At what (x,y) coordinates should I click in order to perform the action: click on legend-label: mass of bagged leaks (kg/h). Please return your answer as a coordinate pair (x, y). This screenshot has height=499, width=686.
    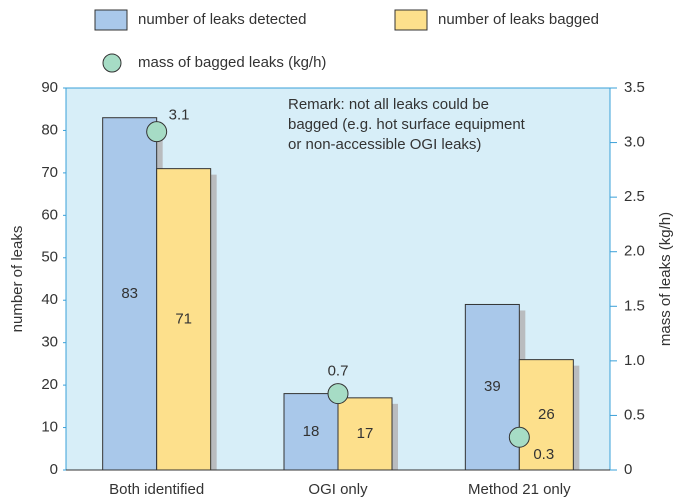
    Looking at the image, I should click on (232, 62).